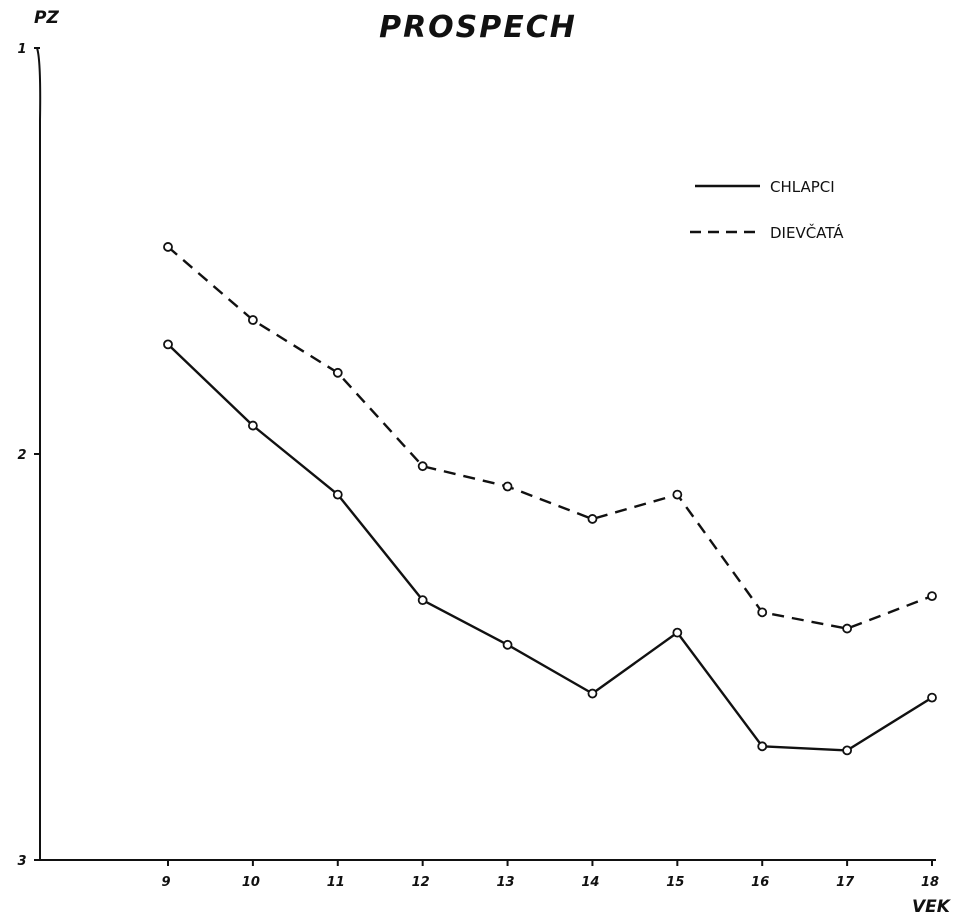  Describe the element at coordinates (845, 882) in the screenshot. I see `x-tick-label-17: 17` at that location.